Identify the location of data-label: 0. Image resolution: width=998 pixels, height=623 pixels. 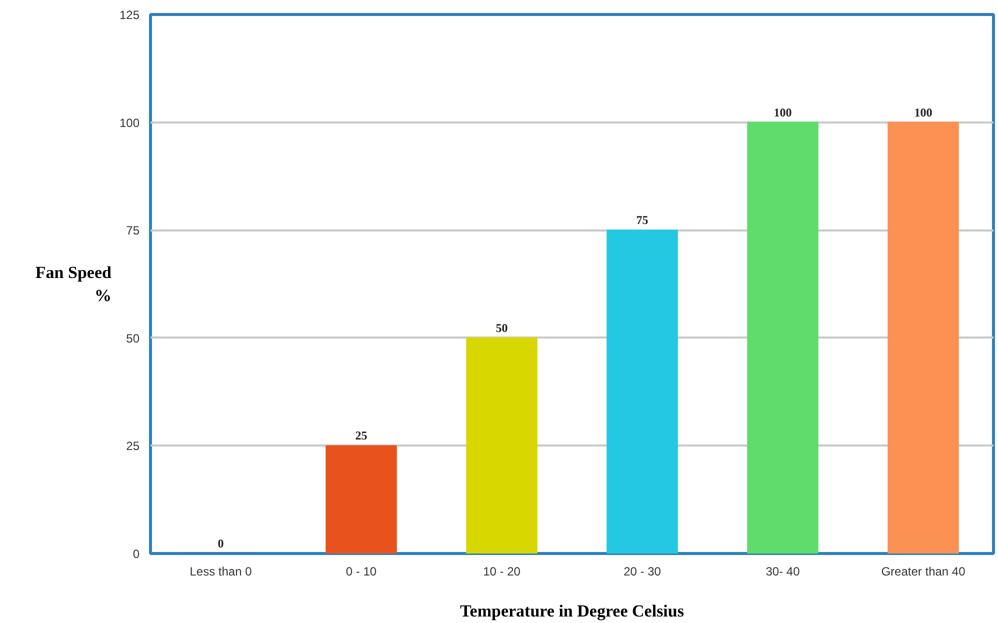
(221, 543).